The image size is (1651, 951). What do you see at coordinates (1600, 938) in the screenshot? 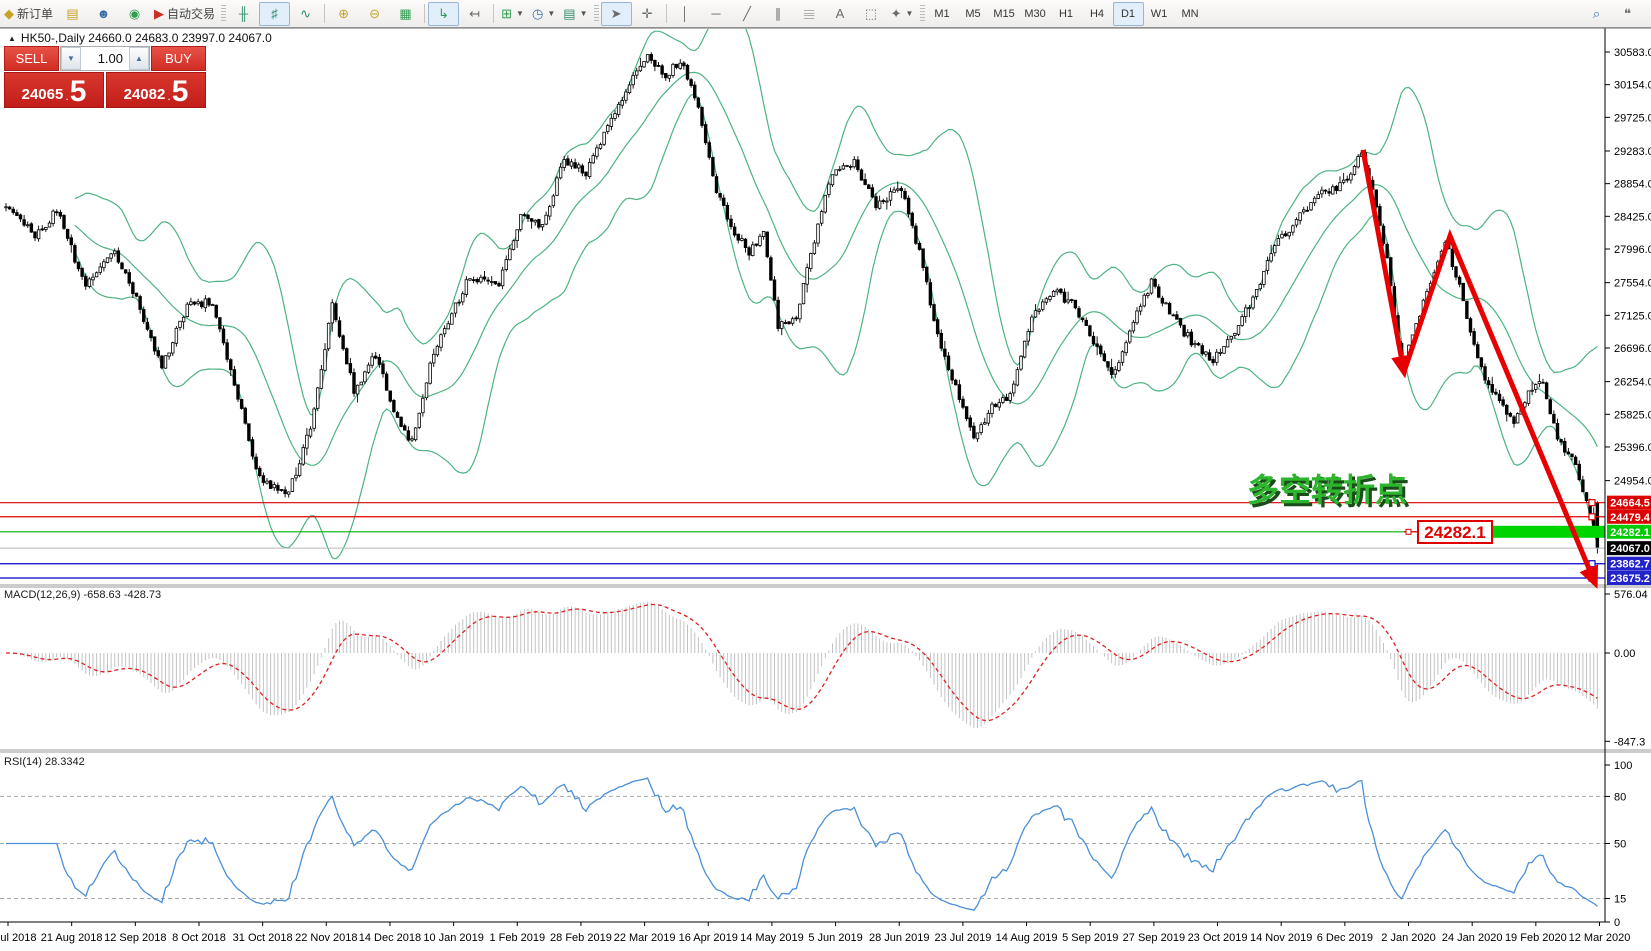
I see `svg-text: 12 Mar 2020` at bounding box center [1600, 938].